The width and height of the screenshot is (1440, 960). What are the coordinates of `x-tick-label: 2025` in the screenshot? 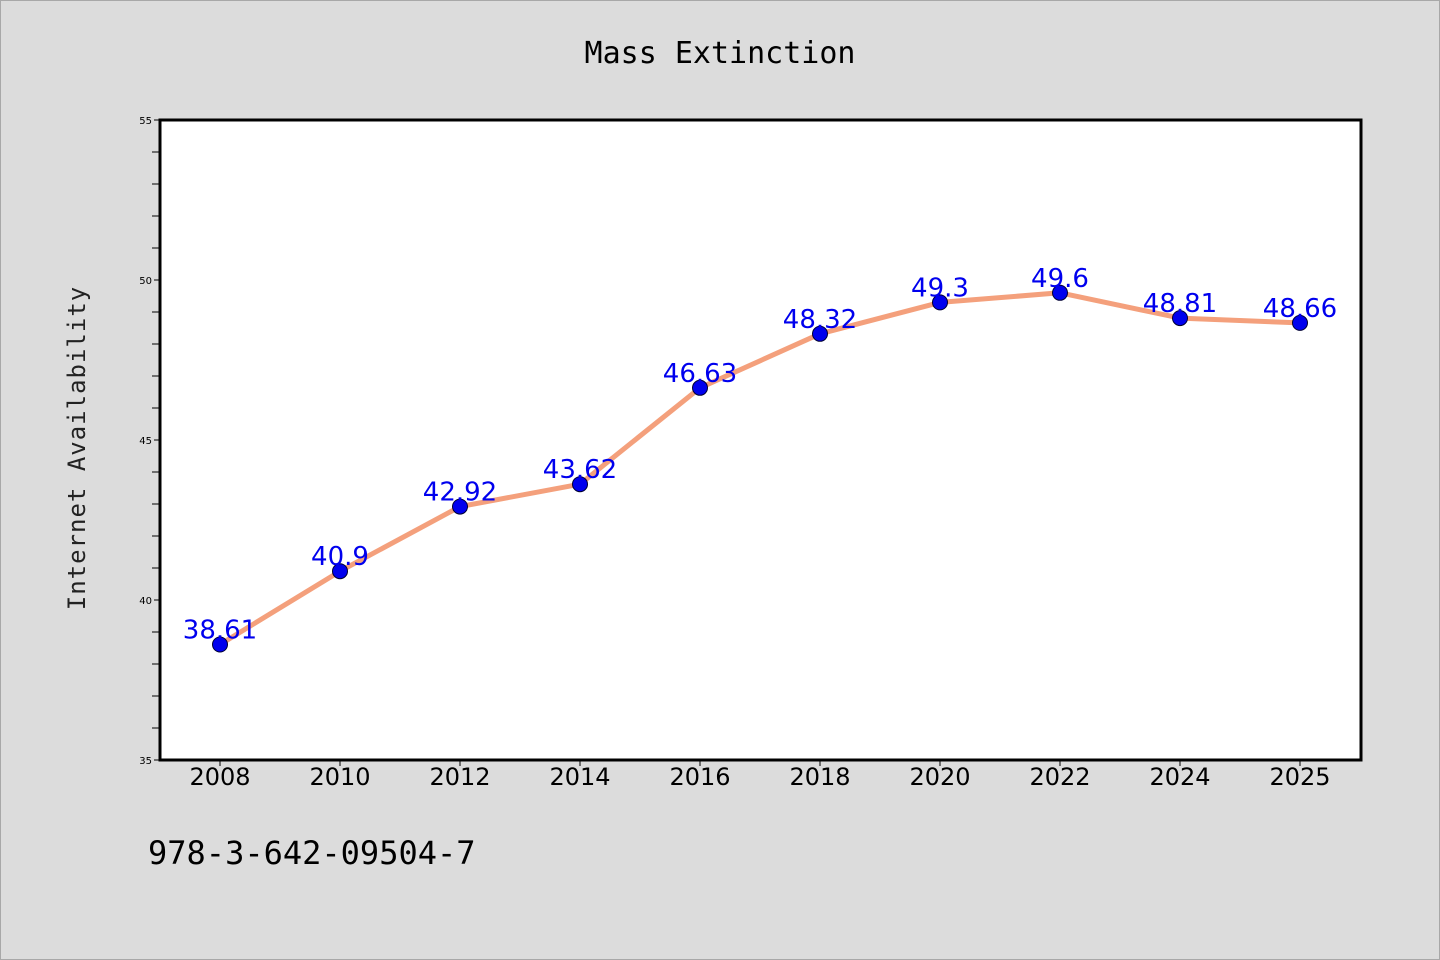 It's located at (1299, 777).